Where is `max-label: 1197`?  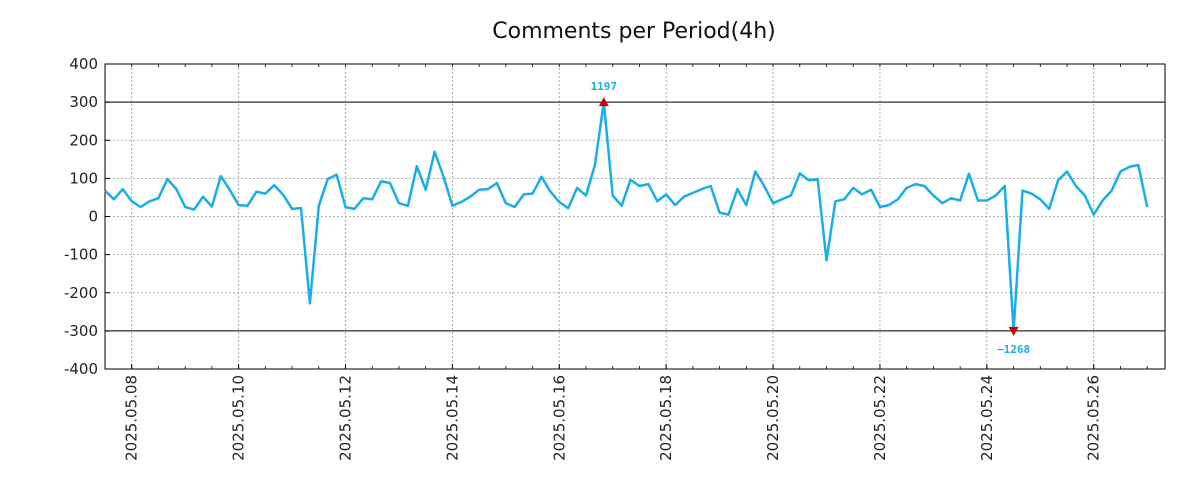 max-label: 1197 is located at coordinates (604, 86).